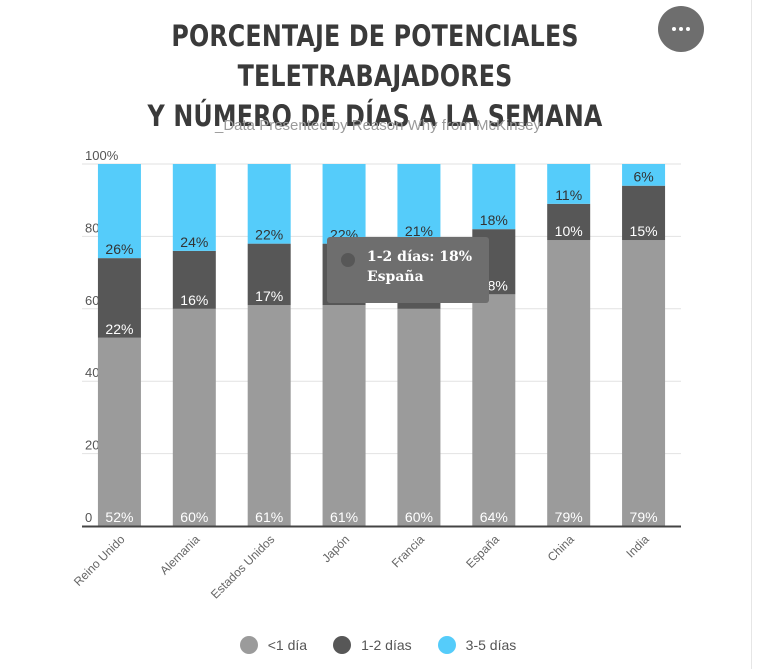 The width and height of the screenshot is (769, 669). Describe the element at coordinates (644, 231) in the screenshot. I see `data-label: 15%` at that location.